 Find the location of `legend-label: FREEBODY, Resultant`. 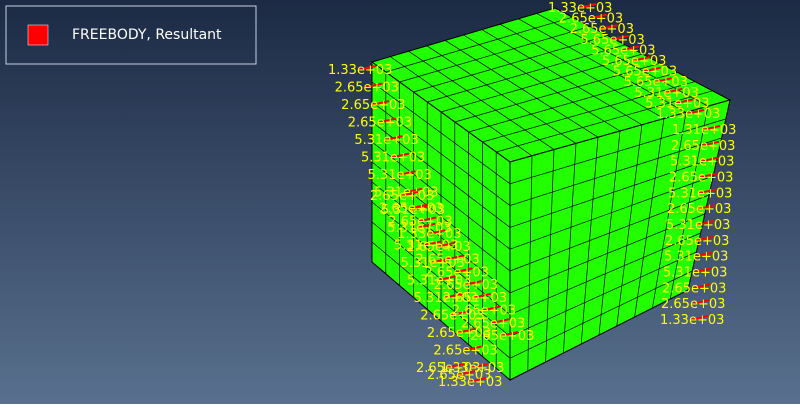

legend-label: FREEBODY, Resultant is located at coordinates (147, 35).